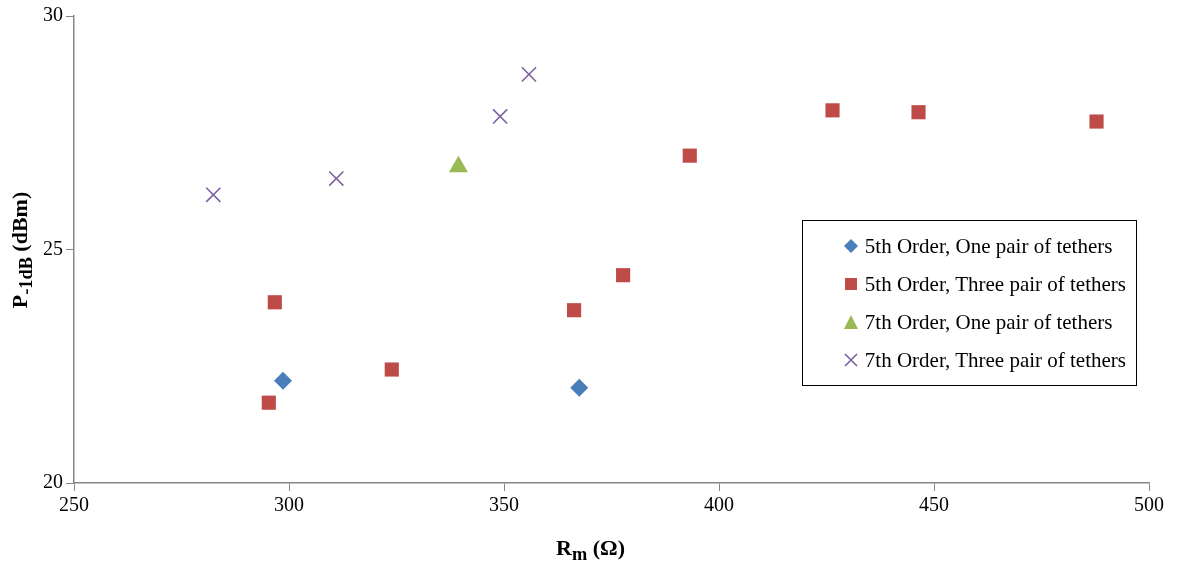 The width and height of the screenshot is (1181, 569). I want to click on x-tick-label: 400, so click(719, 504).